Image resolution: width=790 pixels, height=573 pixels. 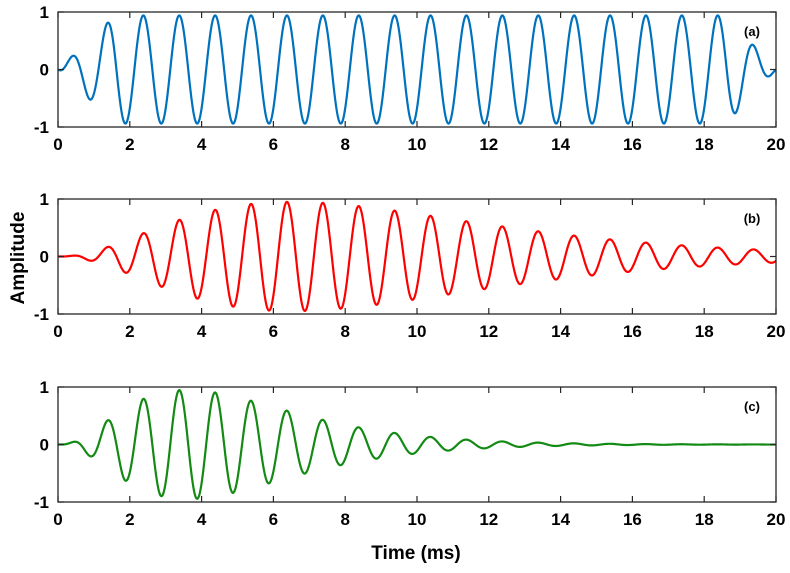 I want to click on y-tick-label-2-1: 0, so click(x=44, y=257).